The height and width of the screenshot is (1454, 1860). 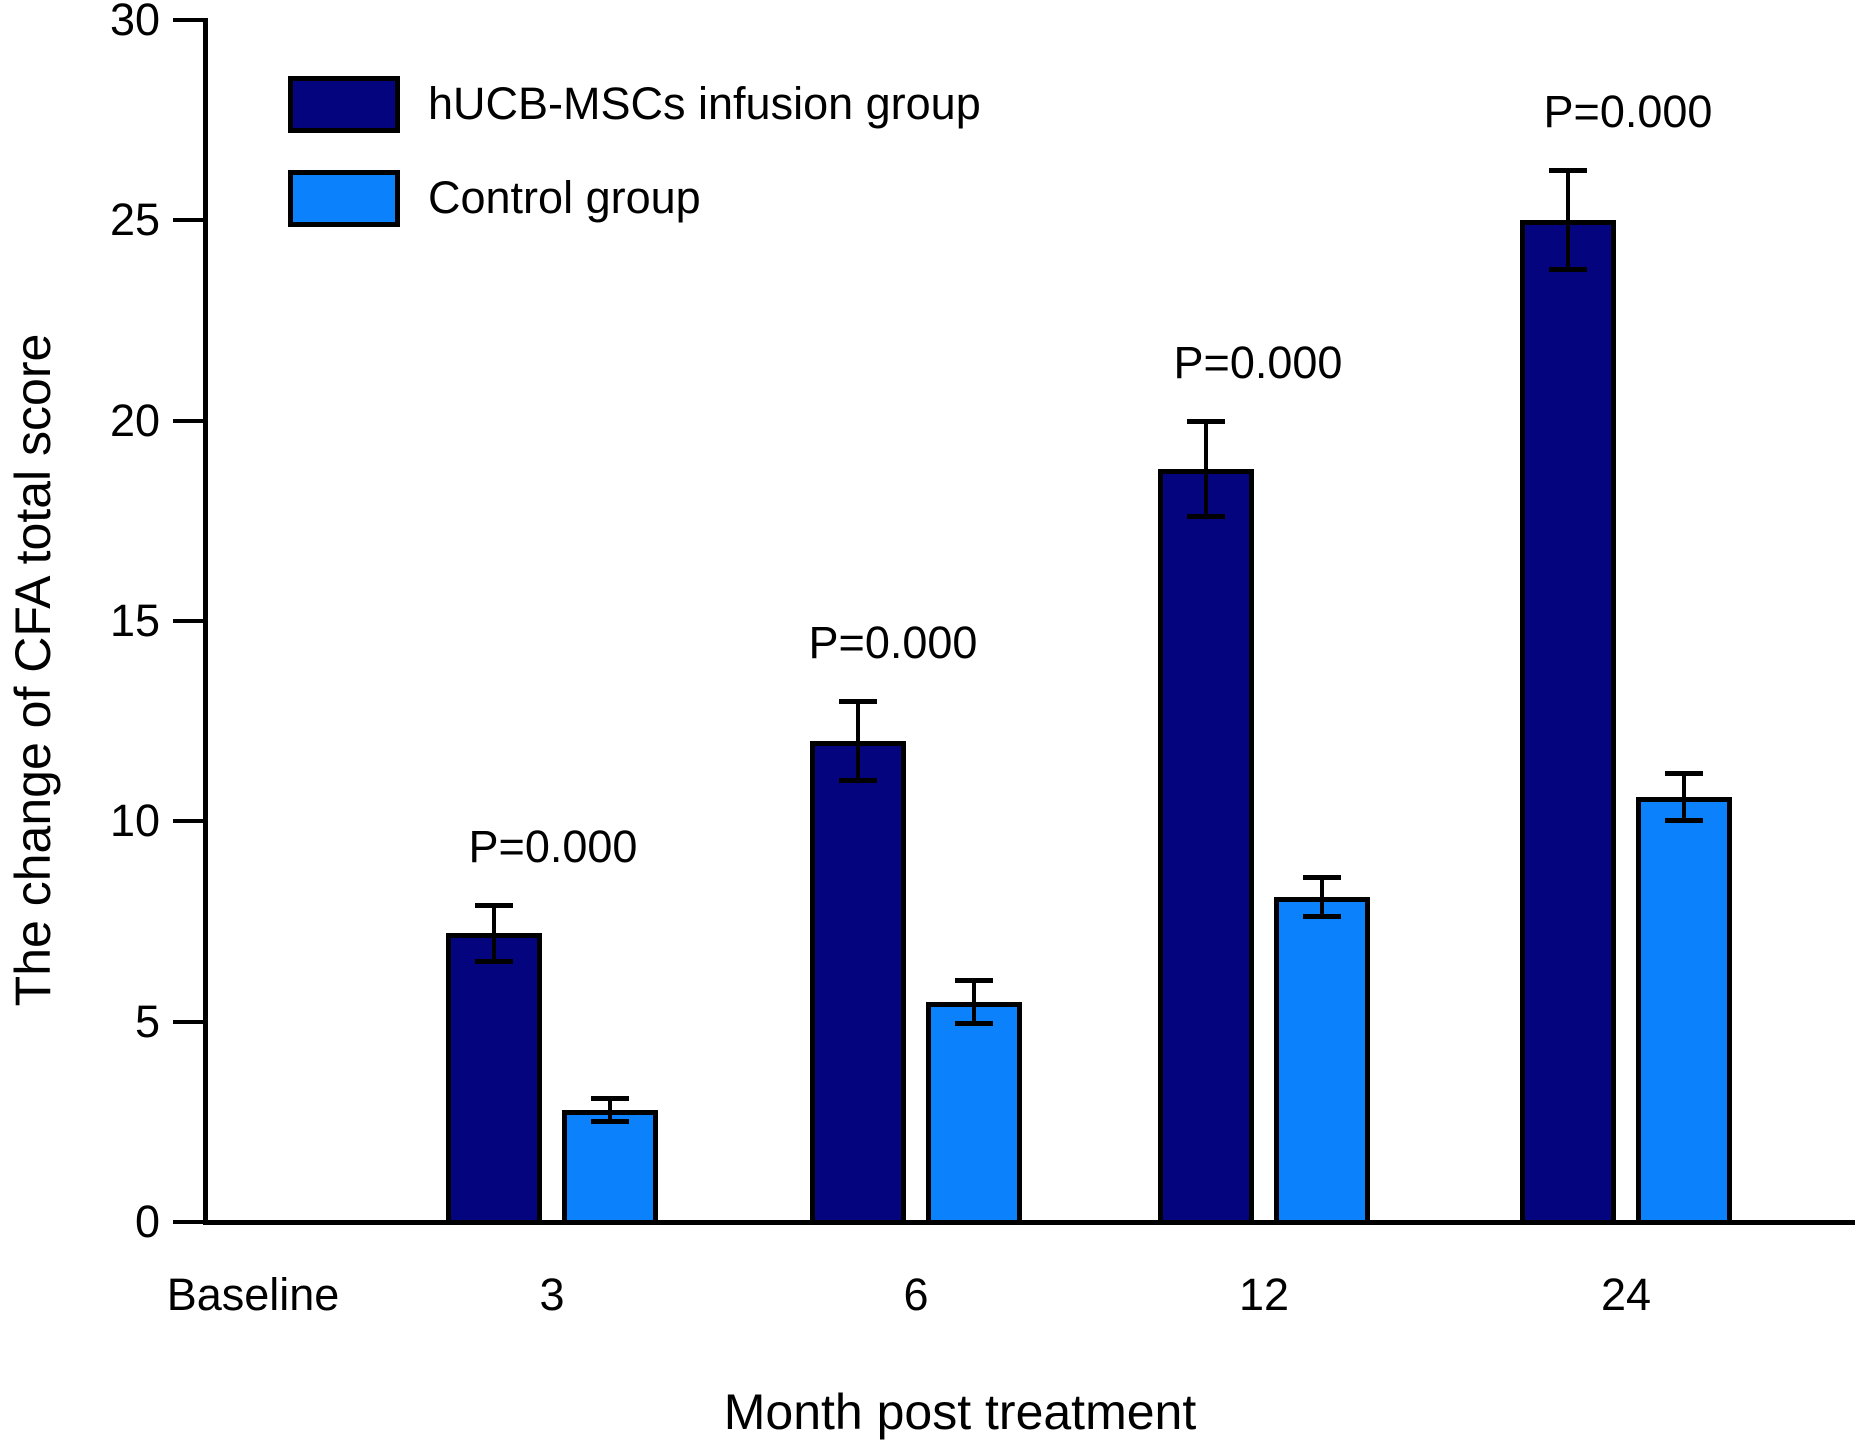 I want to click on category-label-12: 12, so click(x=1264, y=1294).